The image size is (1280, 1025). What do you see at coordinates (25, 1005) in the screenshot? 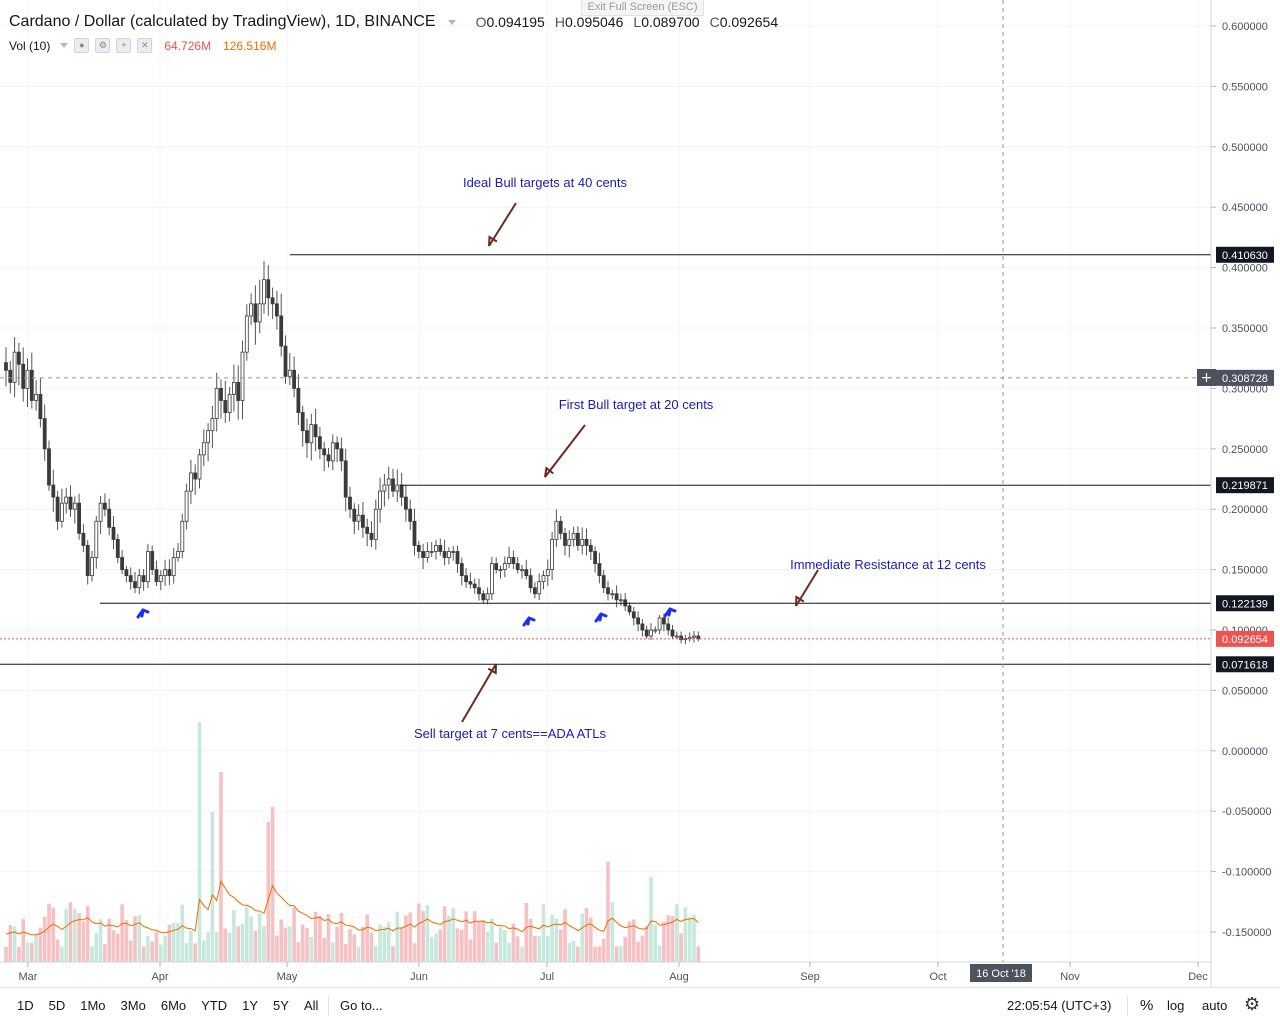
I see `range-1d-button: 1D` at bounding box center [25, 1005].